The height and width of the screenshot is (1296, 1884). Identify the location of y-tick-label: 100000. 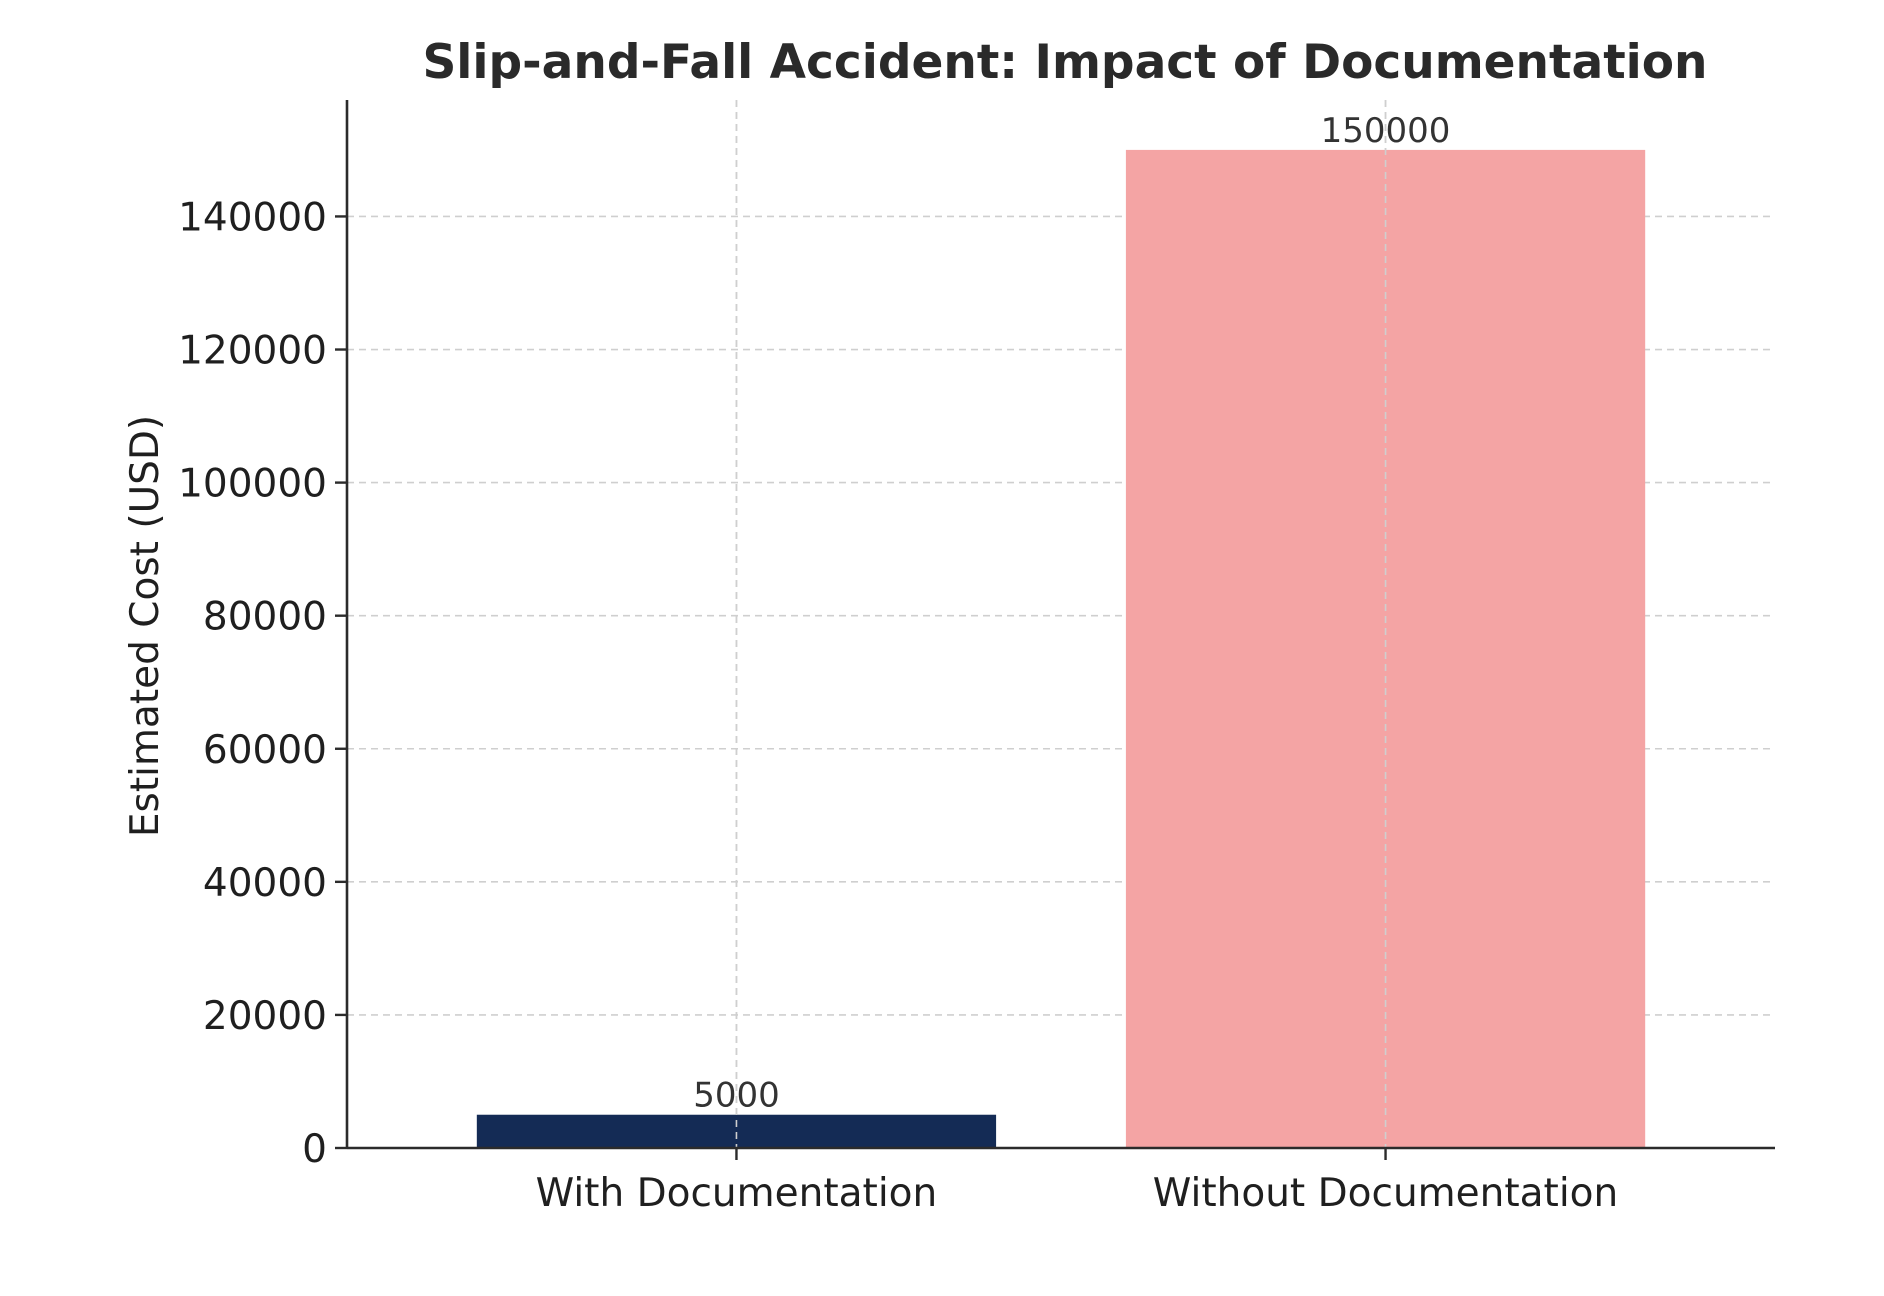
(252, 484).